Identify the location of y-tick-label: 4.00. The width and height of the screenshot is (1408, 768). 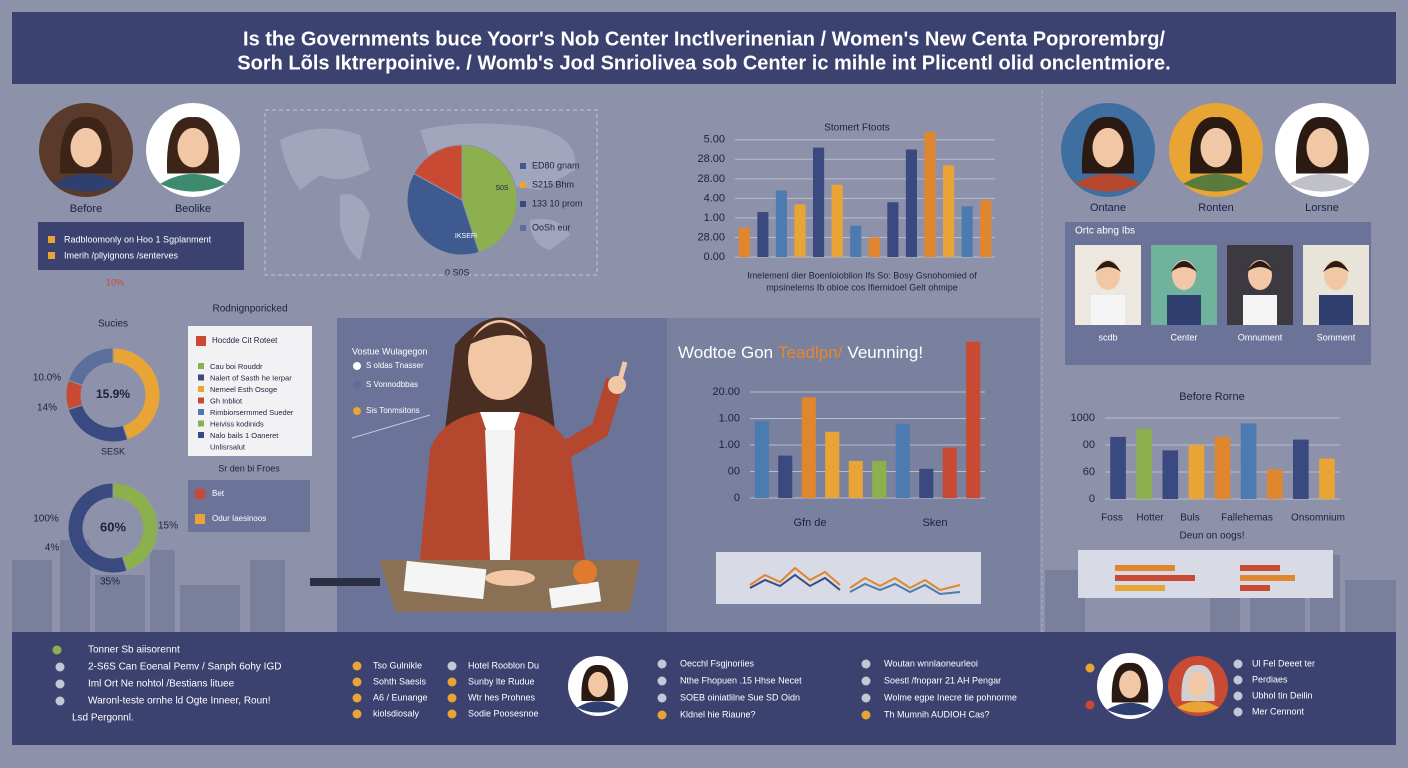
(714, 198).